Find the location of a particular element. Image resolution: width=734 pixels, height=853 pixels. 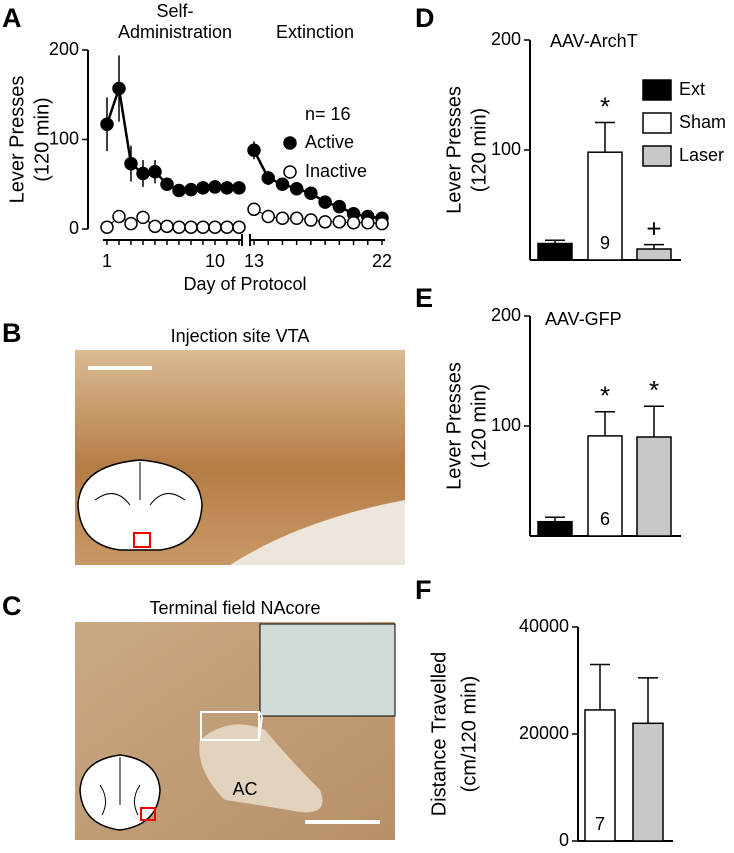

y-axis-label: (cm/120 min) is located at coordinates (469, 734).